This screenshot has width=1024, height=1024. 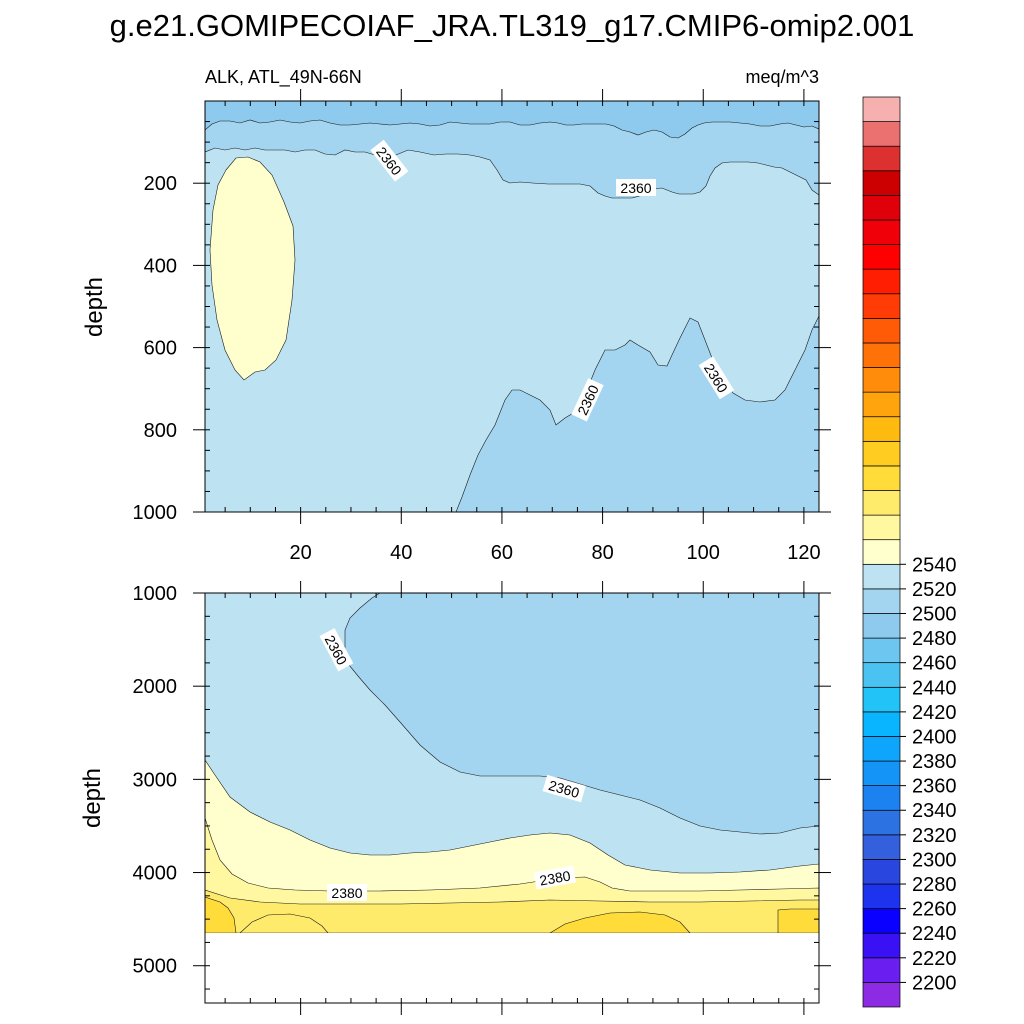 What do you see at coordinates (283, 77) in the screenshot?
I see `variable-label: ALK, ATL_49N-66N` at bounding box center [283, 77].